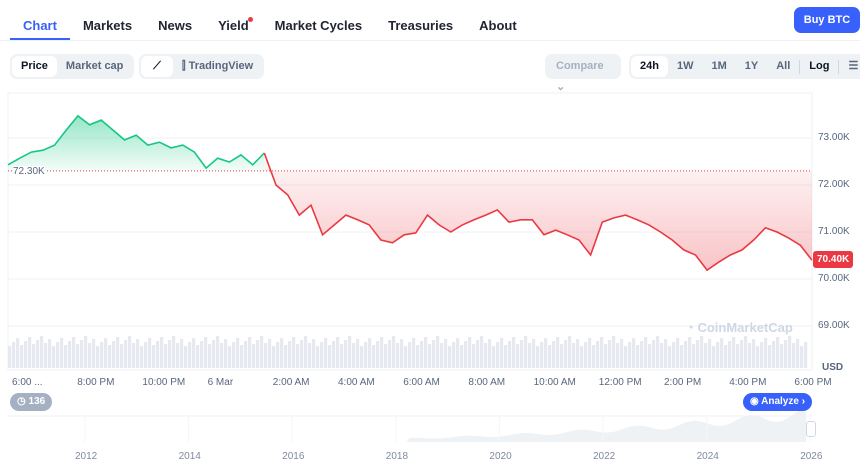 The width and height of the screenshot is (860, 467). I want to click on watermark: ◔ CoinMarketCap, so click(739, 327).